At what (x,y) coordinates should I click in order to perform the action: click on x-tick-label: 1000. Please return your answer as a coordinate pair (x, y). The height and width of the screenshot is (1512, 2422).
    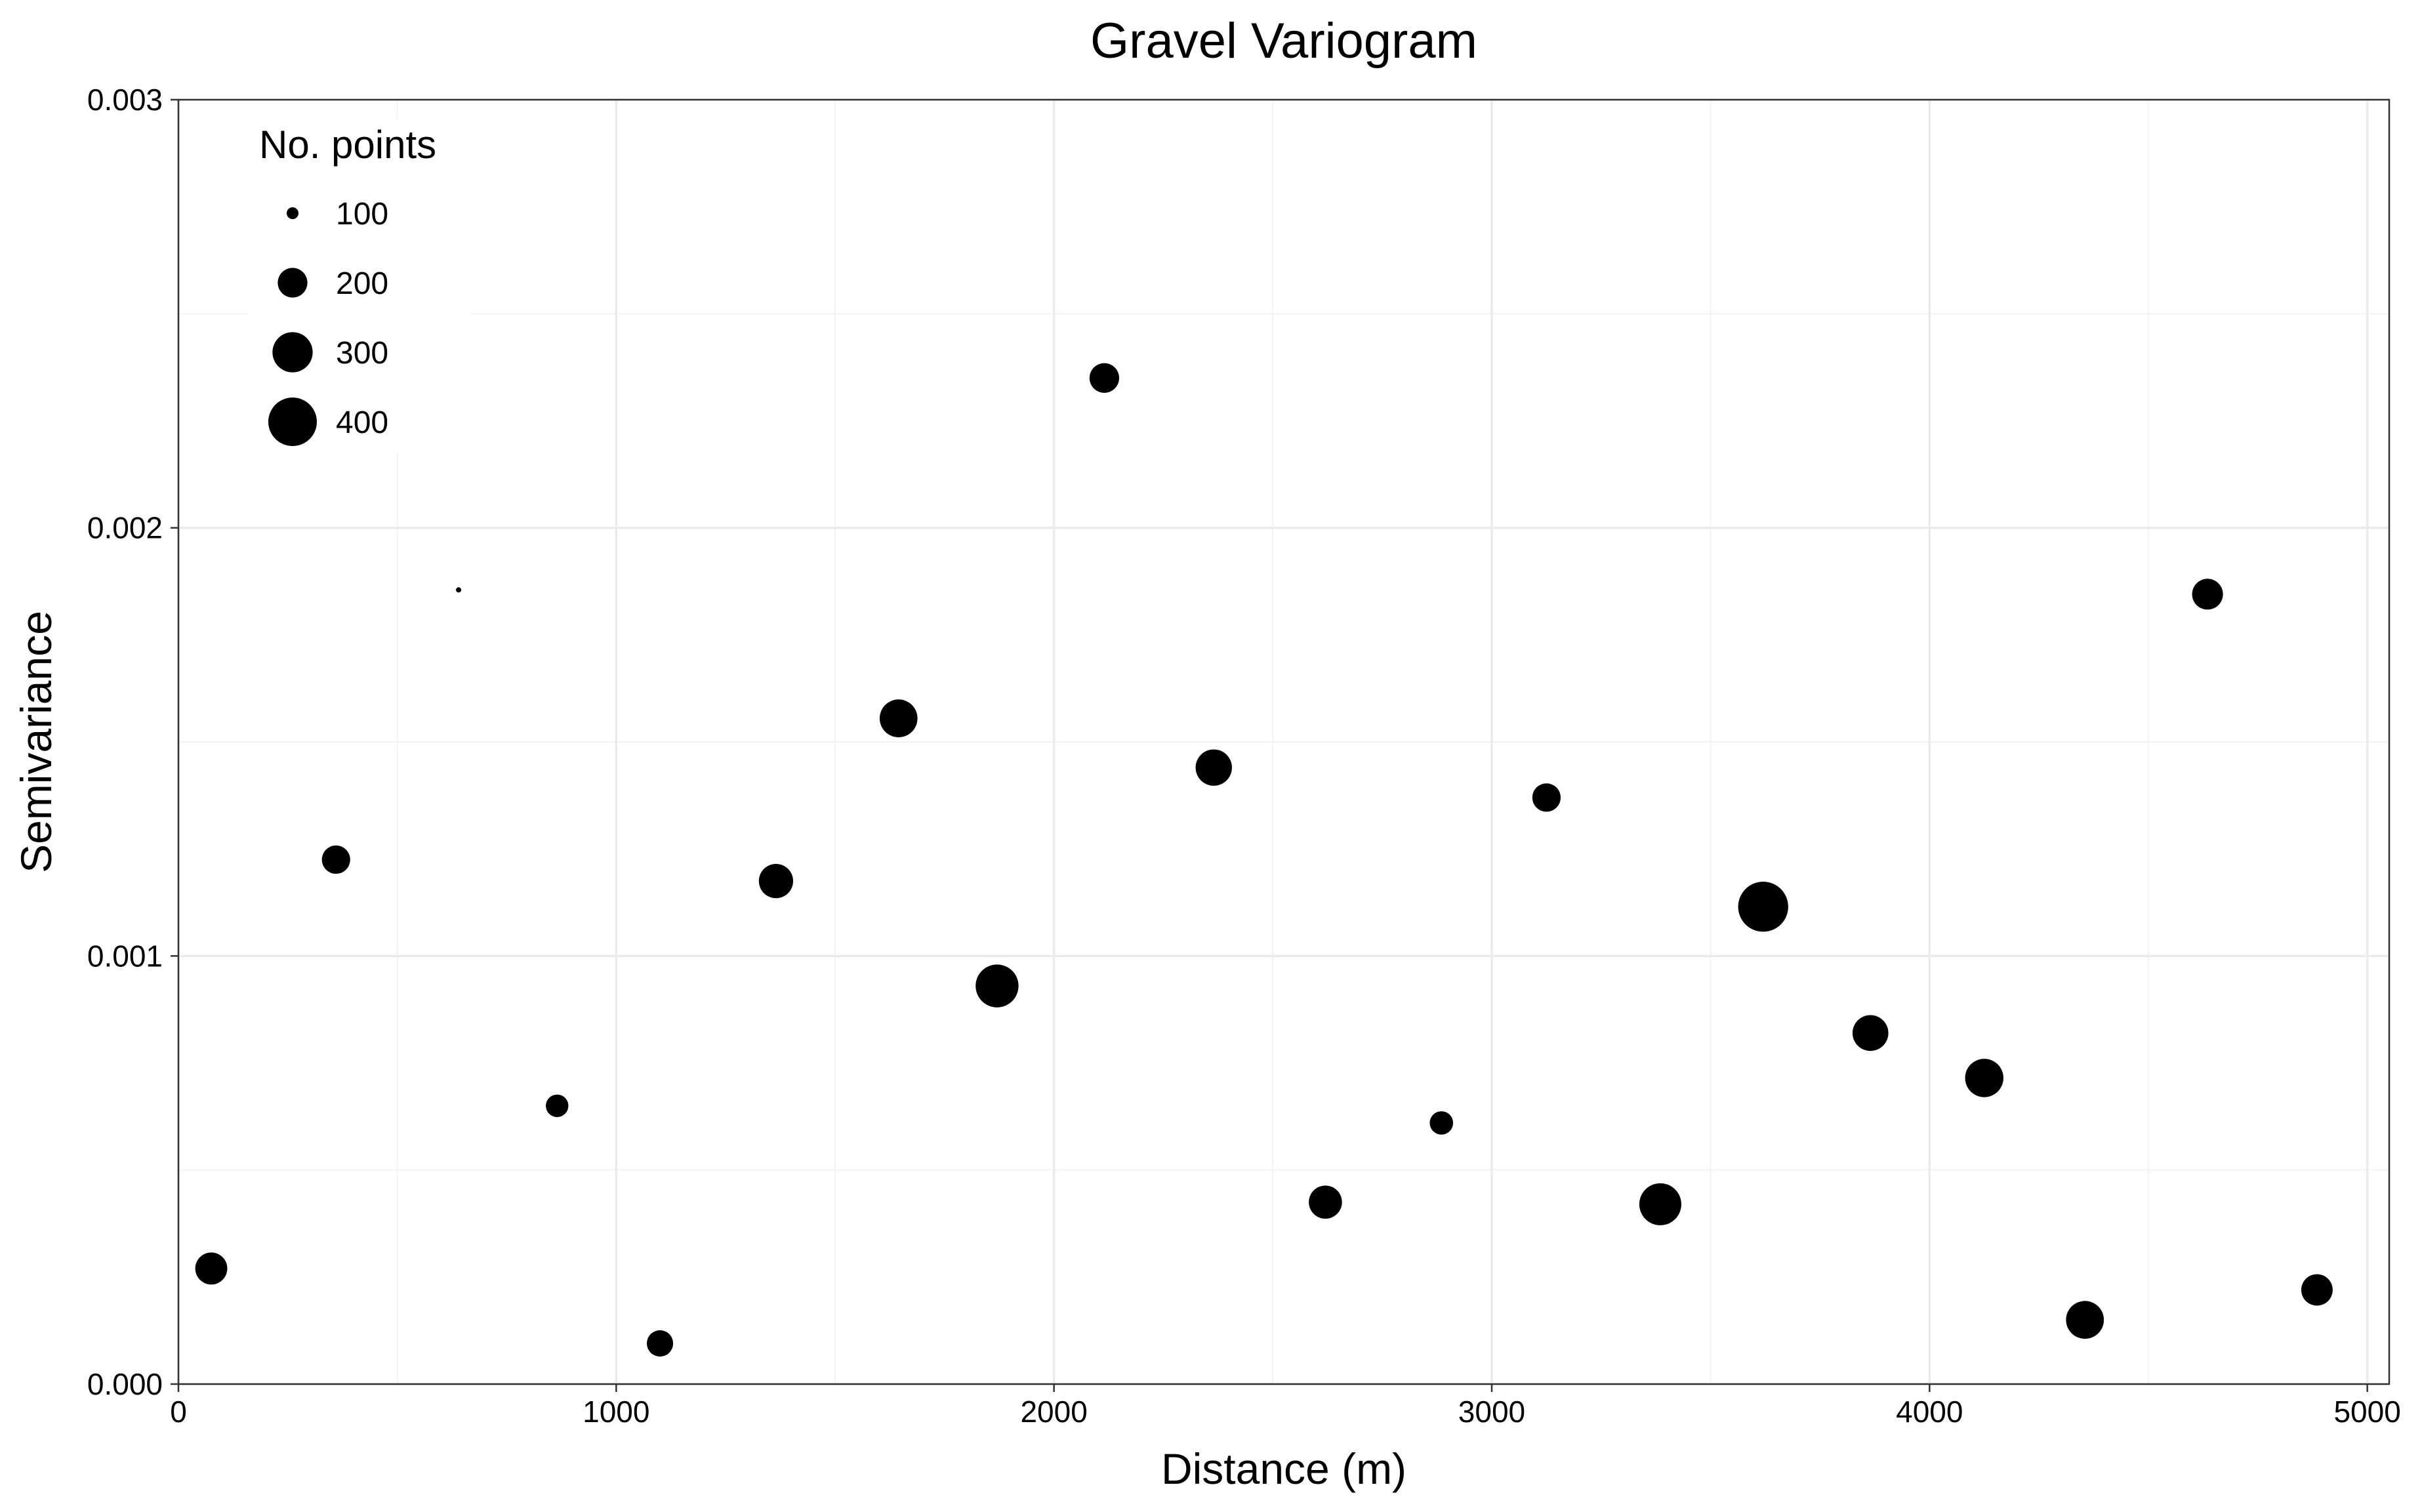
    Looking at the image, I should click on (616, 1412).